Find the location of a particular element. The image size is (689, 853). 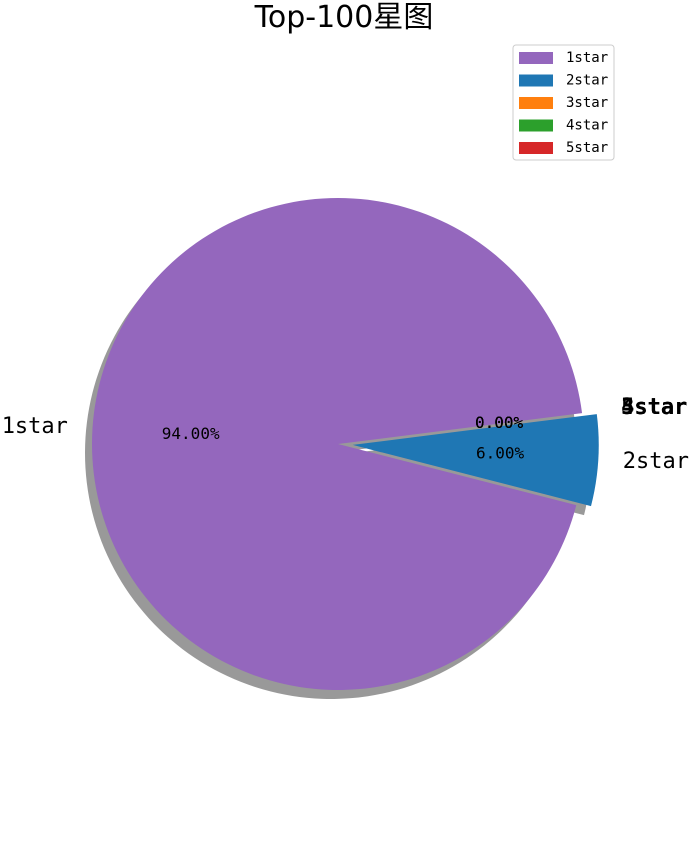

legend-swatch-2star is located at coordinates (536, 80).